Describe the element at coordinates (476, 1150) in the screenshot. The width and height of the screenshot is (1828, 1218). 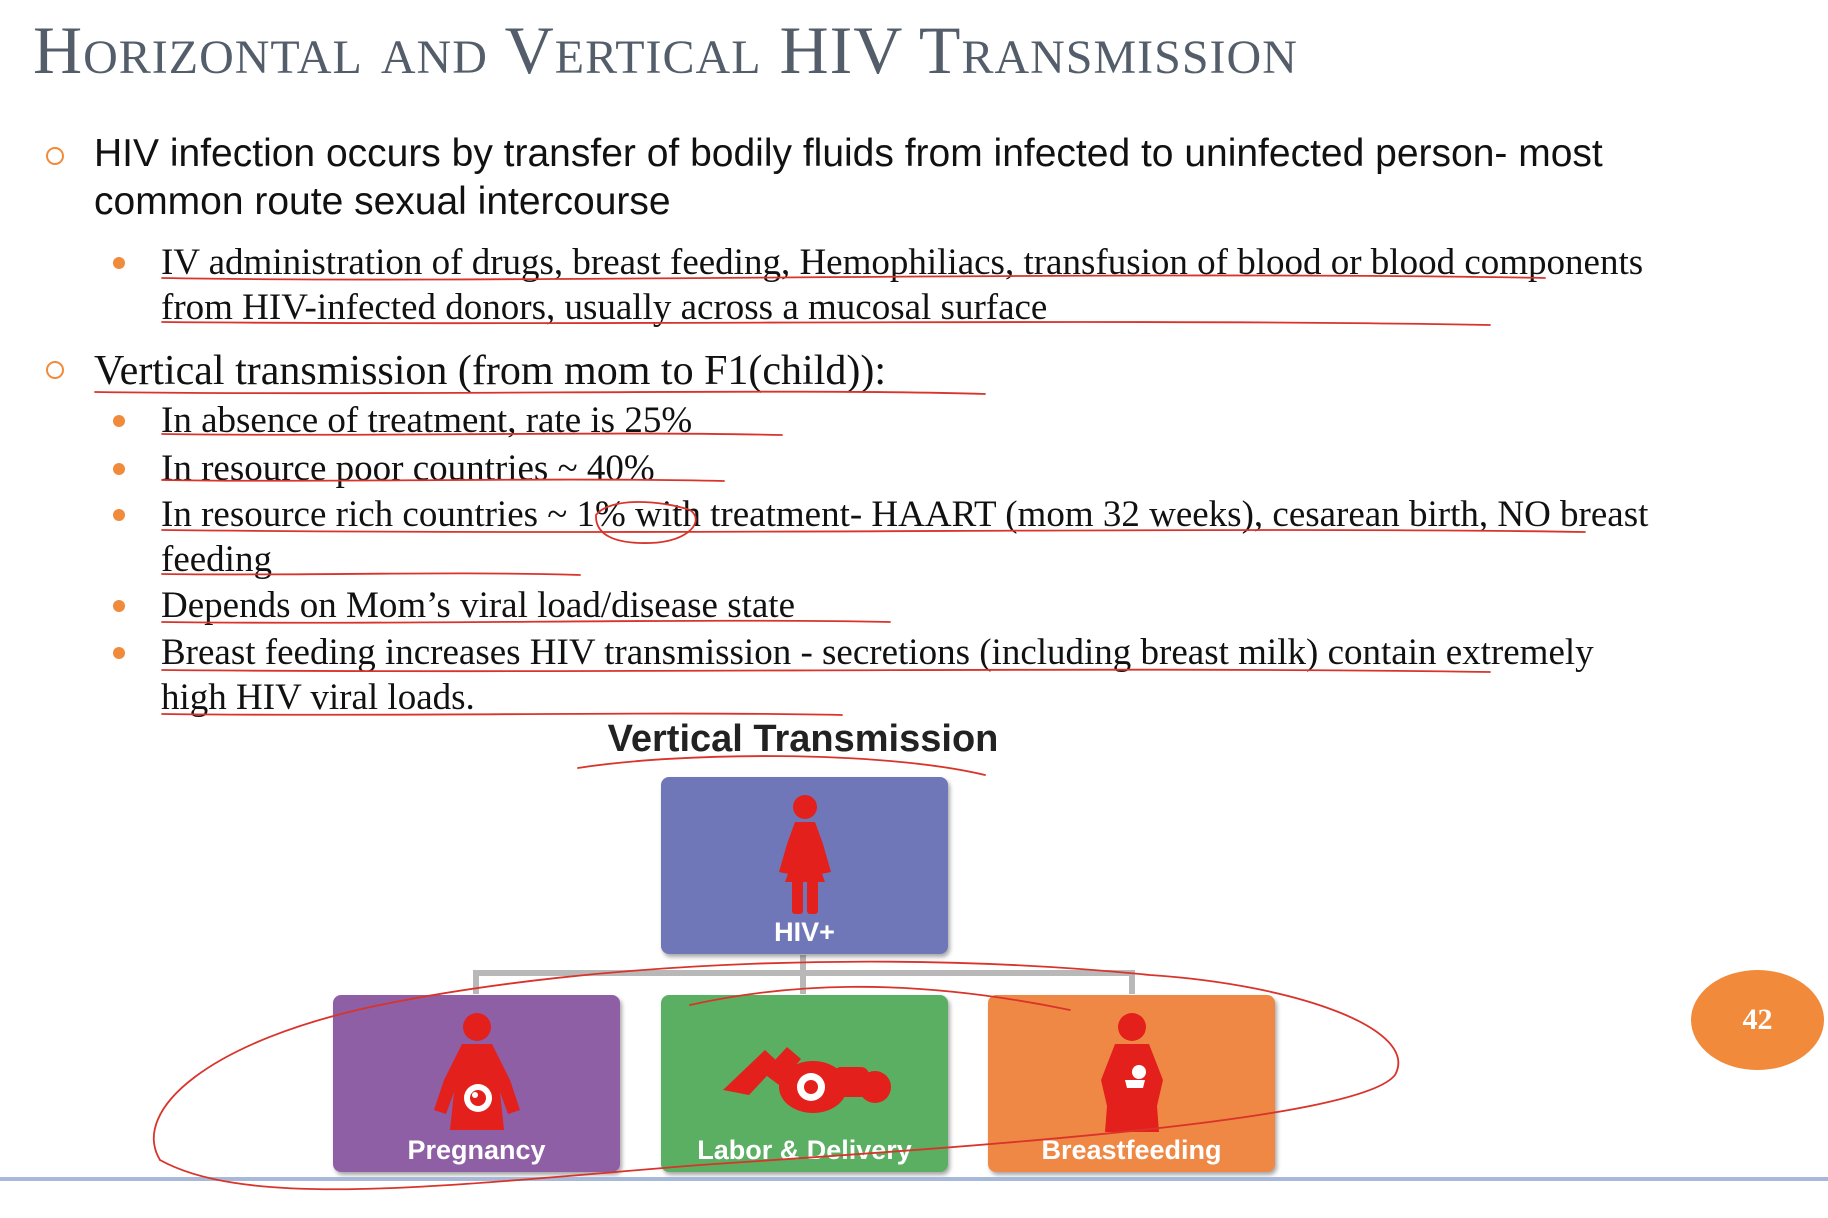
I see `pregnancy-label: Pregnancy` at that location.